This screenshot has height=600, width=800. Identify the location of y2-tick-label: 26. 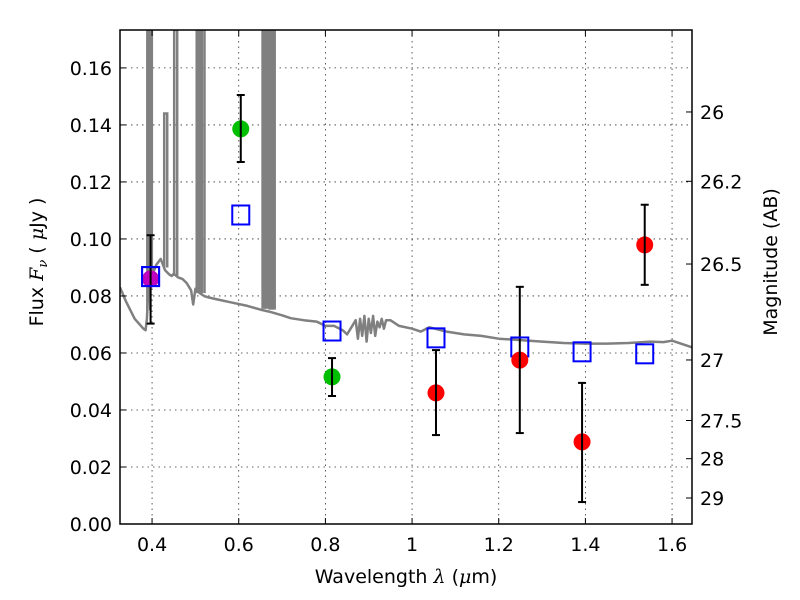
(712, 113).